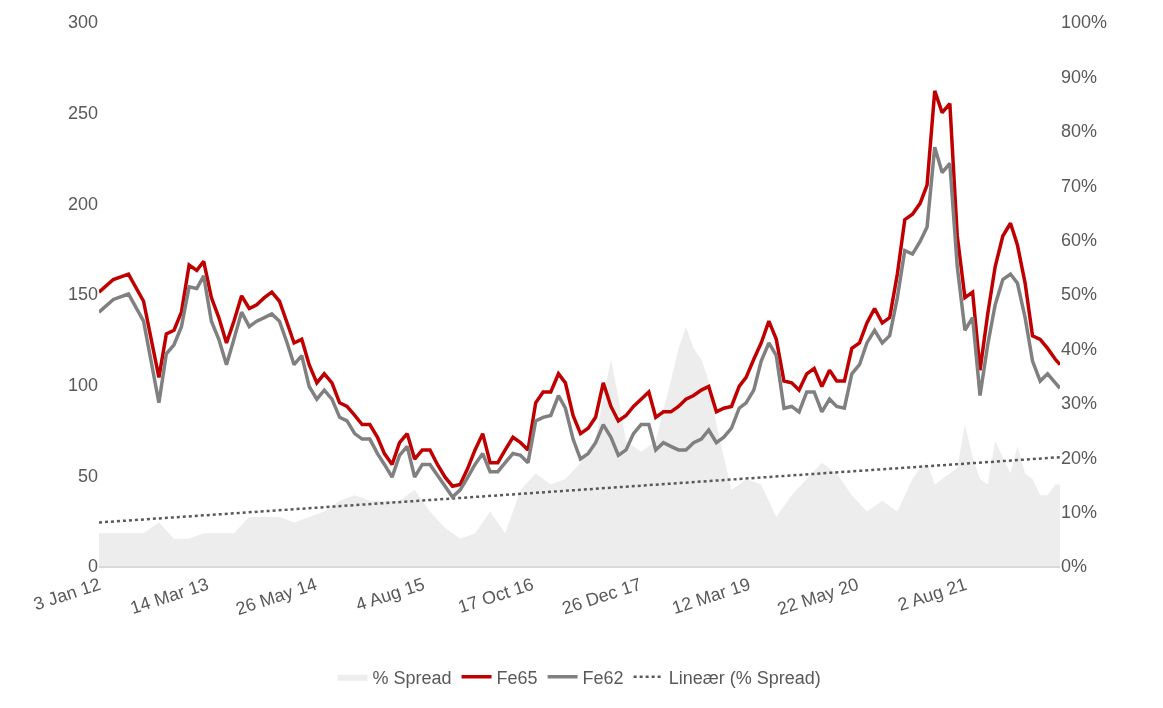  What do you see at coordinates (744, 677) in the screenshot?
I see `legend-label: Lineær (% Spread)` at bounding box center [744, 677].